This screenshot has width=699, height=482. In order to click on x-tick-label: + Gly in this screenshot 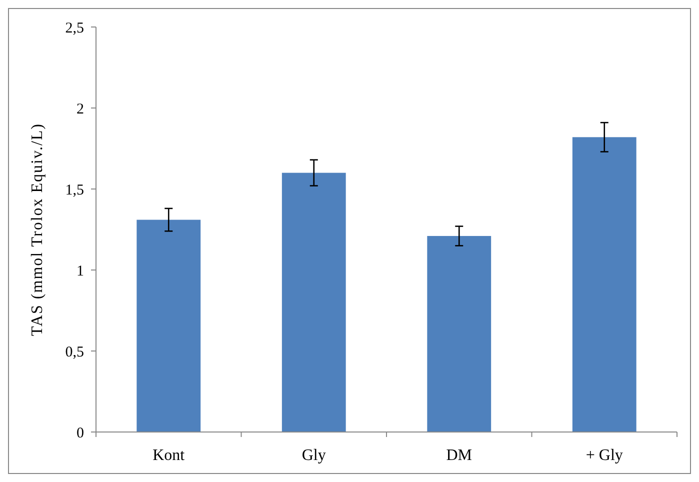, I will do `click(604, 455)`.